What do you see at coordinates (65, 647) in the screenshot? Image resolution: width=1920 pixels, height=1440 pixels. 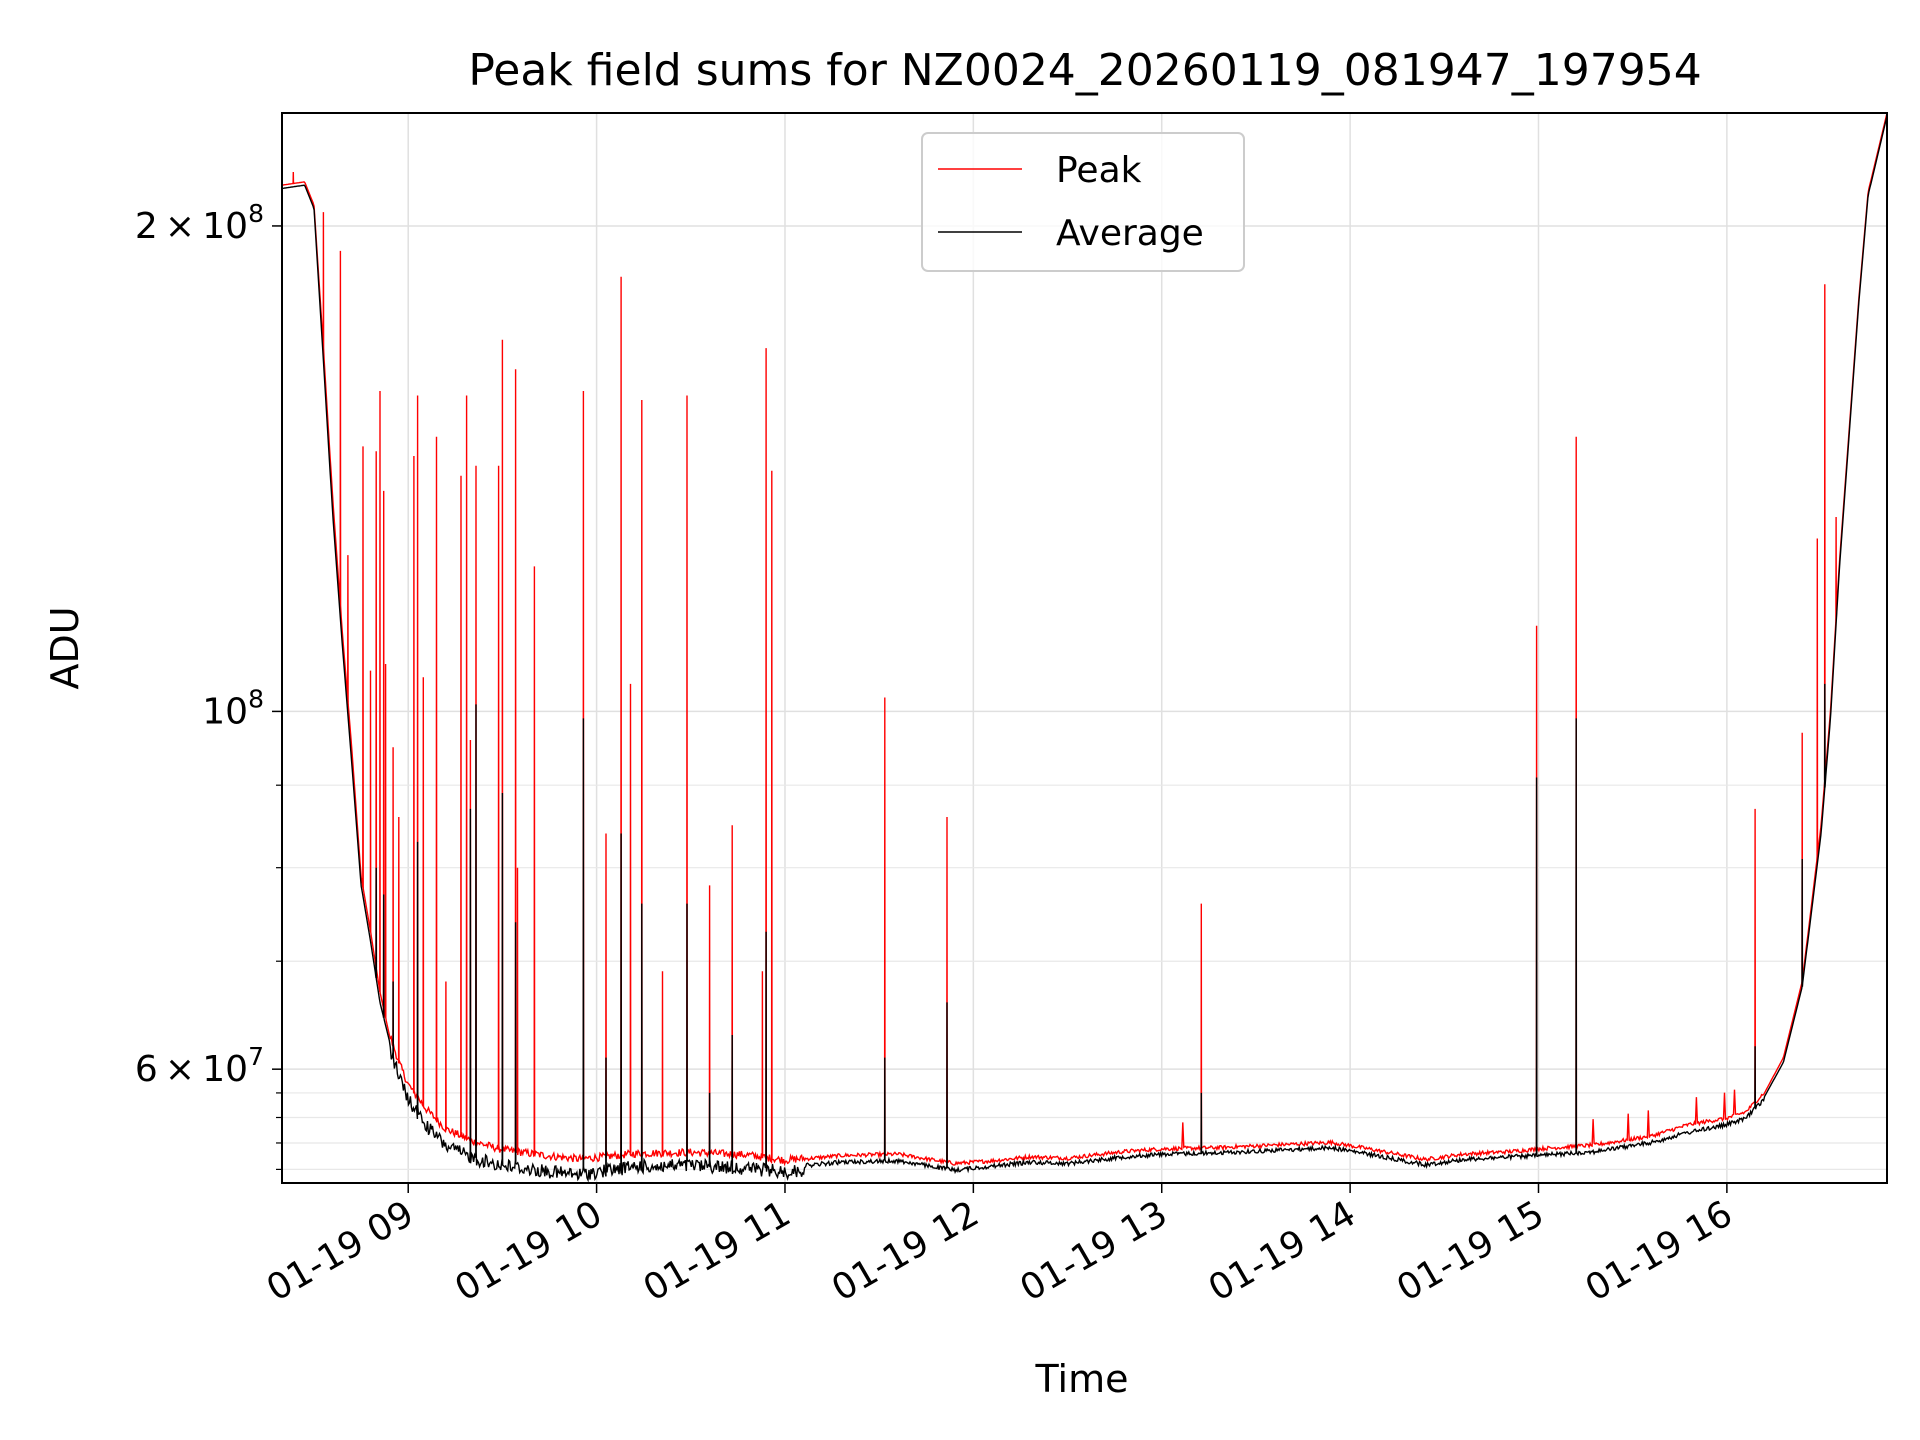 I see `y-axis-label: ADU` at bounding box center [65, 647].